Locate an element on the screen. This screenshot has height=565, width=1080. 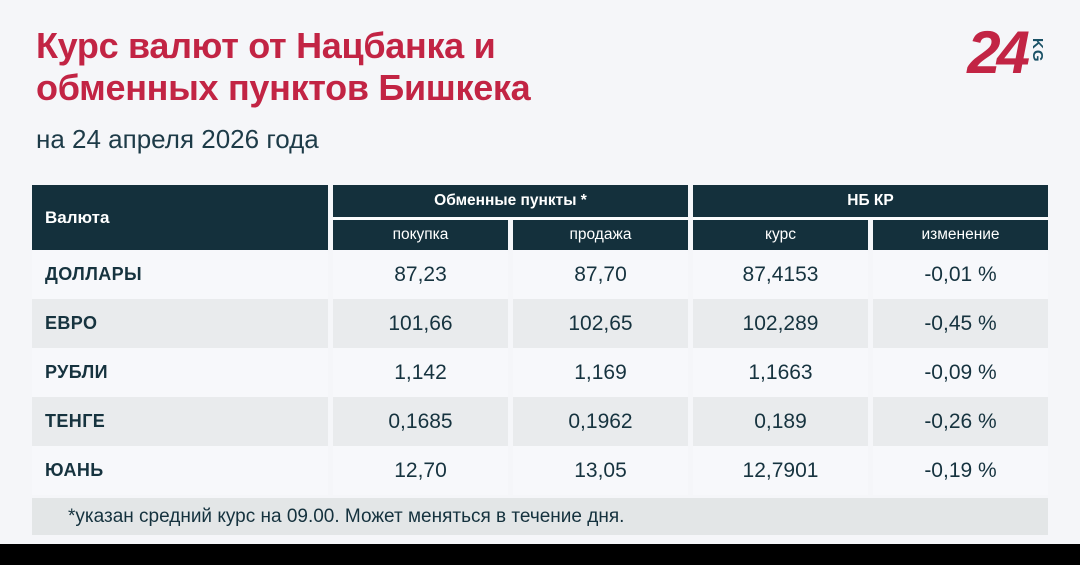
change-value: -0,45 % is located at coordinates (960, 323).